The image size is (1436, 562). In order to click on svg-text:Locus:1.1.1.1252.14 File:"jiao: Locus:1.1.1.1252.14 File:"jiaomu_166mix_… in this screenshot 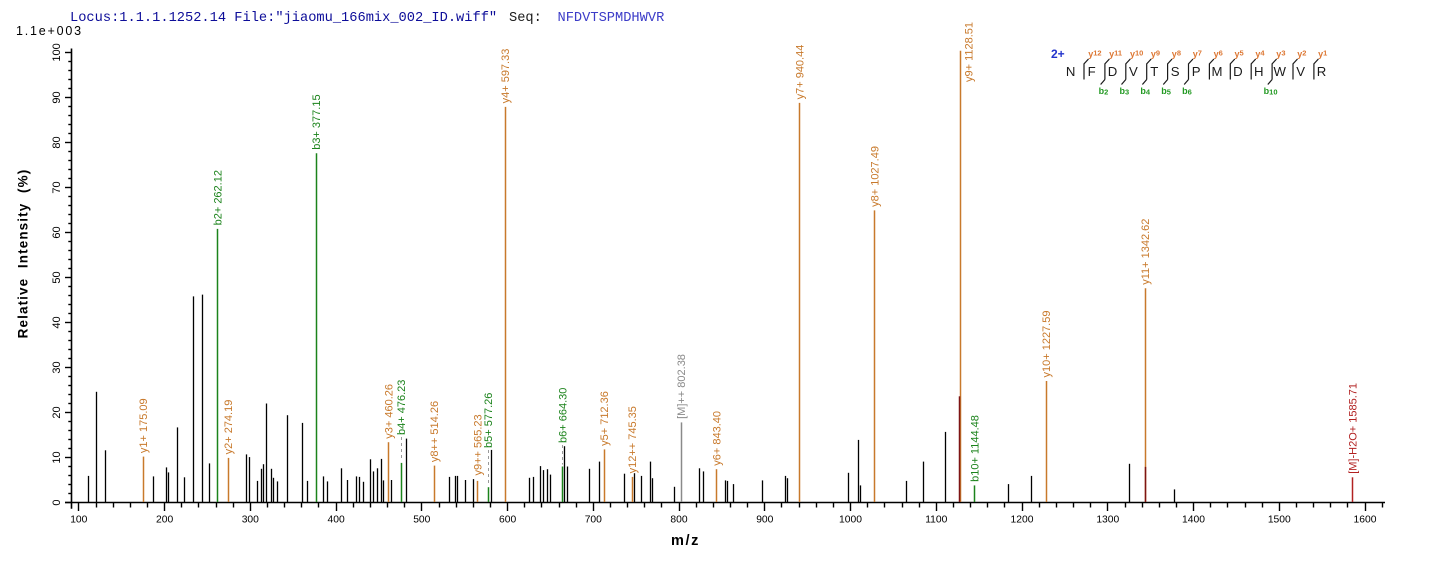, I will do `click(367, 18)`.